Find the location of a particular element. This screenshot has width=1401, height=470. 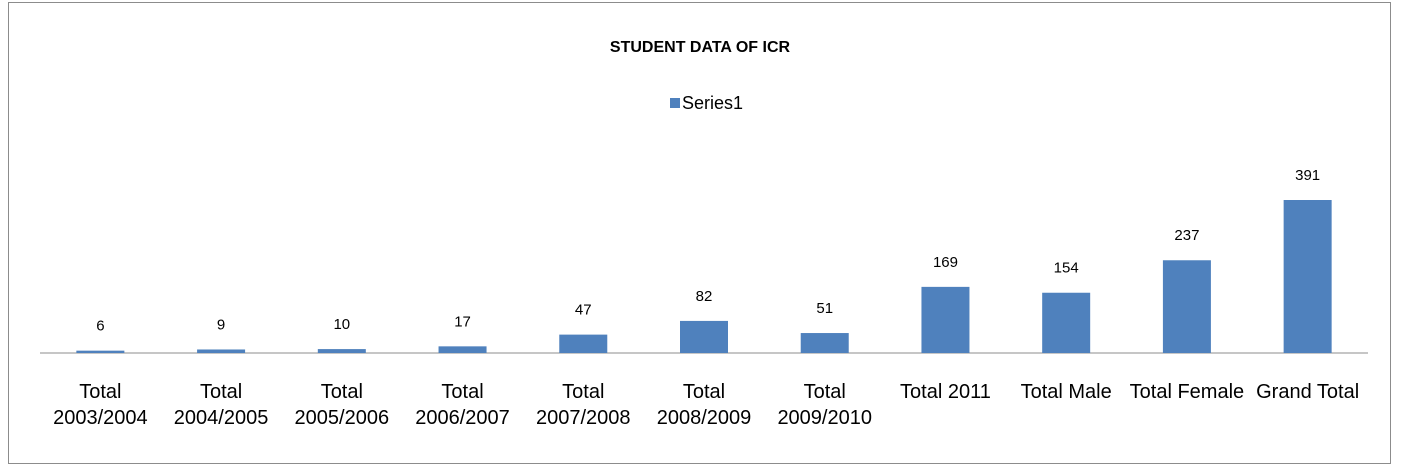

data-label: 10 is located at coordinates (341, 324).